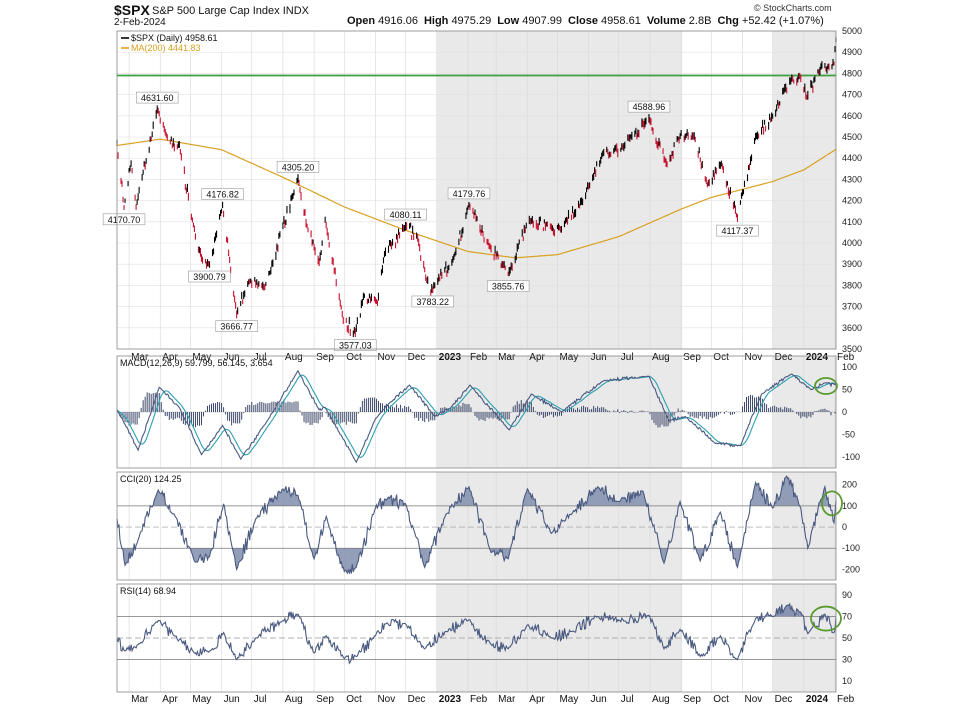 This screenshot has height=707, width=980. Describe the element at coordinates (124, 220) in the screenshot. I see `price-label: 4170.70` at that location.